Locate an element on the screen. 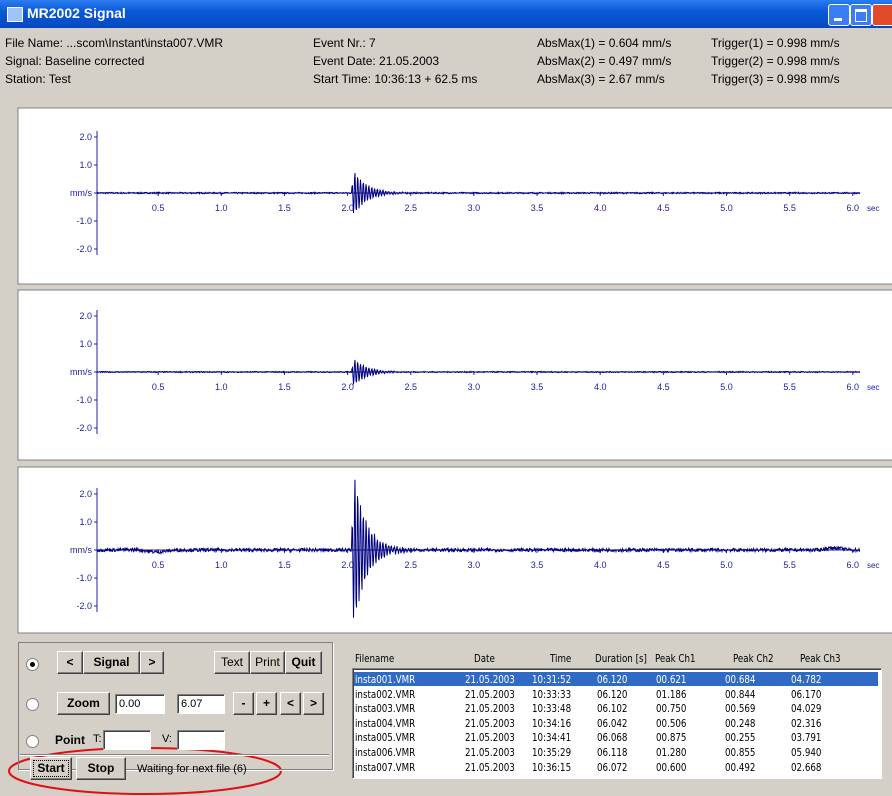 The height and width of the screenshot is (796, 892). zoom-button: Zoom is located at coordinates (83, 703).